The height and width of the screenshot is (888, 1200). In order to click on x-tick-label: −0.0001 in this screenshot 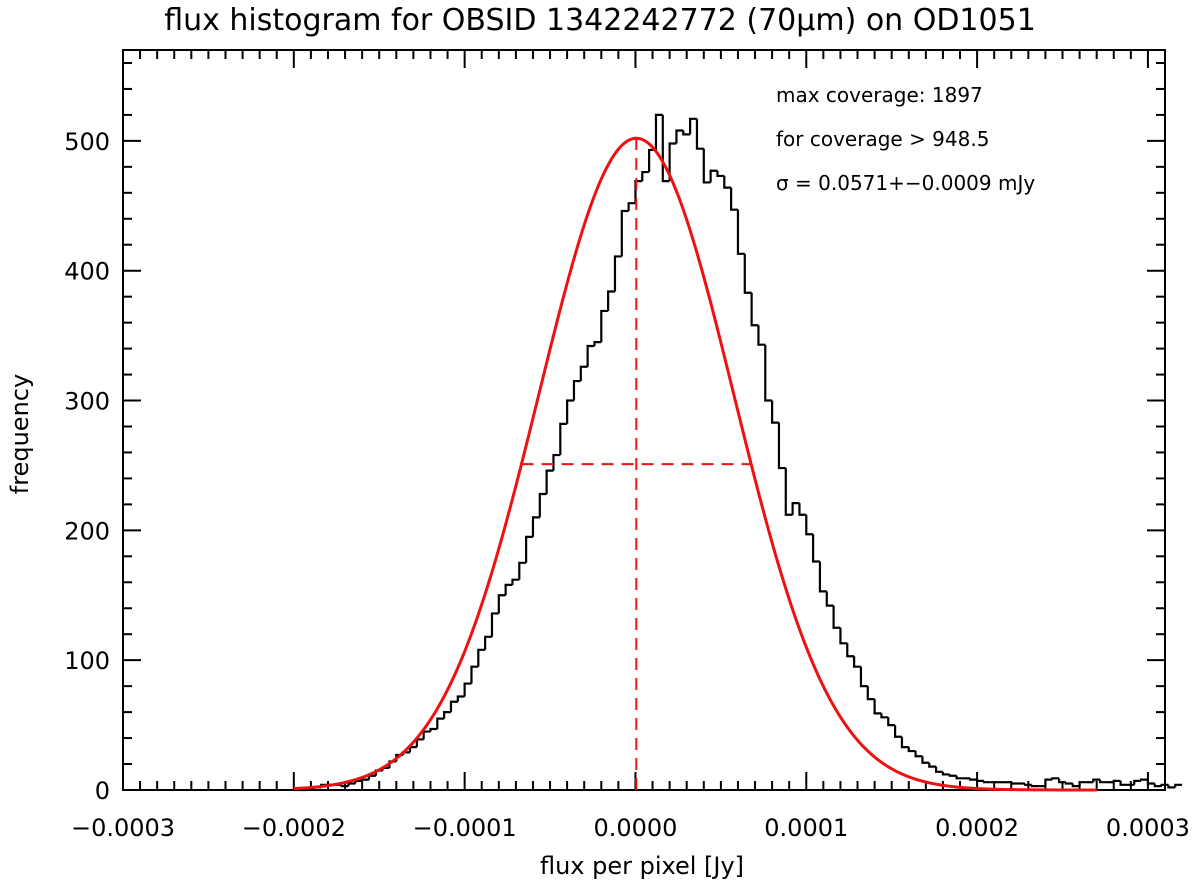, I will do `click(465, 828)`.